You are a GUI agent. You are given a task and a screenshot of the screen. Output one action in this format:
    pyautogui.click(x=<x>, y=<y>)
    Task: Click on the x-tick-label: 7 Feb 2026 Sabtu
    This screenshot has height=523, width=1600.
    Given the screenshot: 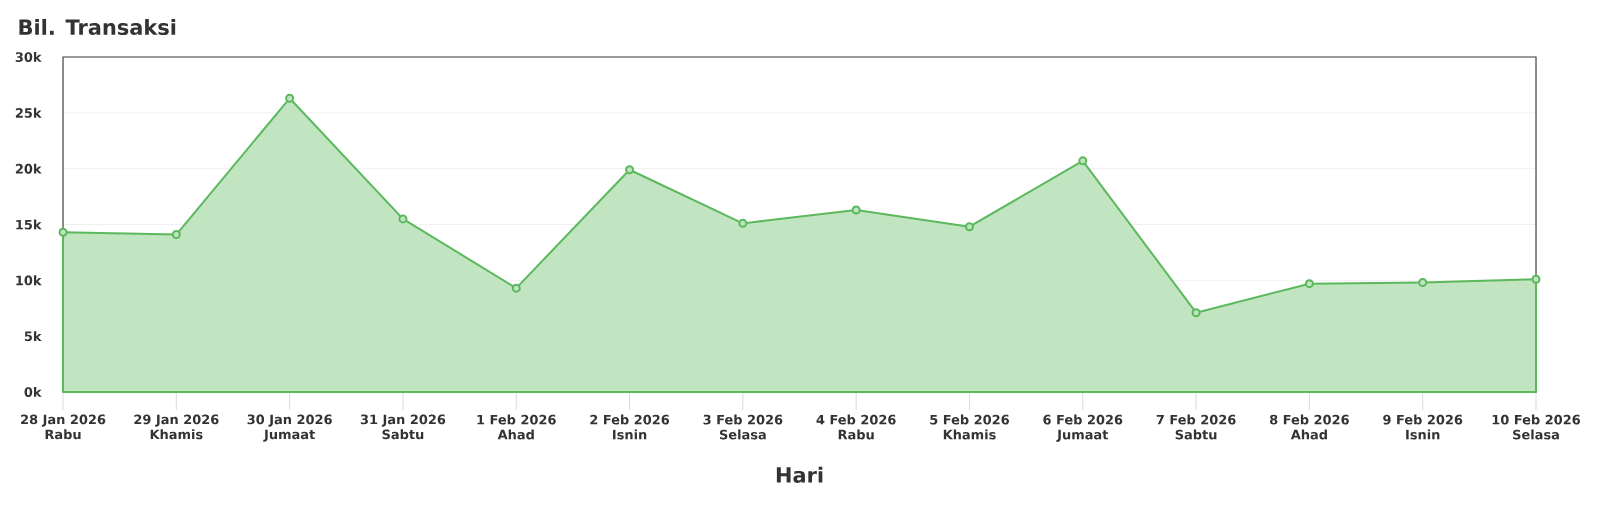 What is the action you would take?
    pyautogui.click(x=1196, y=427)
    